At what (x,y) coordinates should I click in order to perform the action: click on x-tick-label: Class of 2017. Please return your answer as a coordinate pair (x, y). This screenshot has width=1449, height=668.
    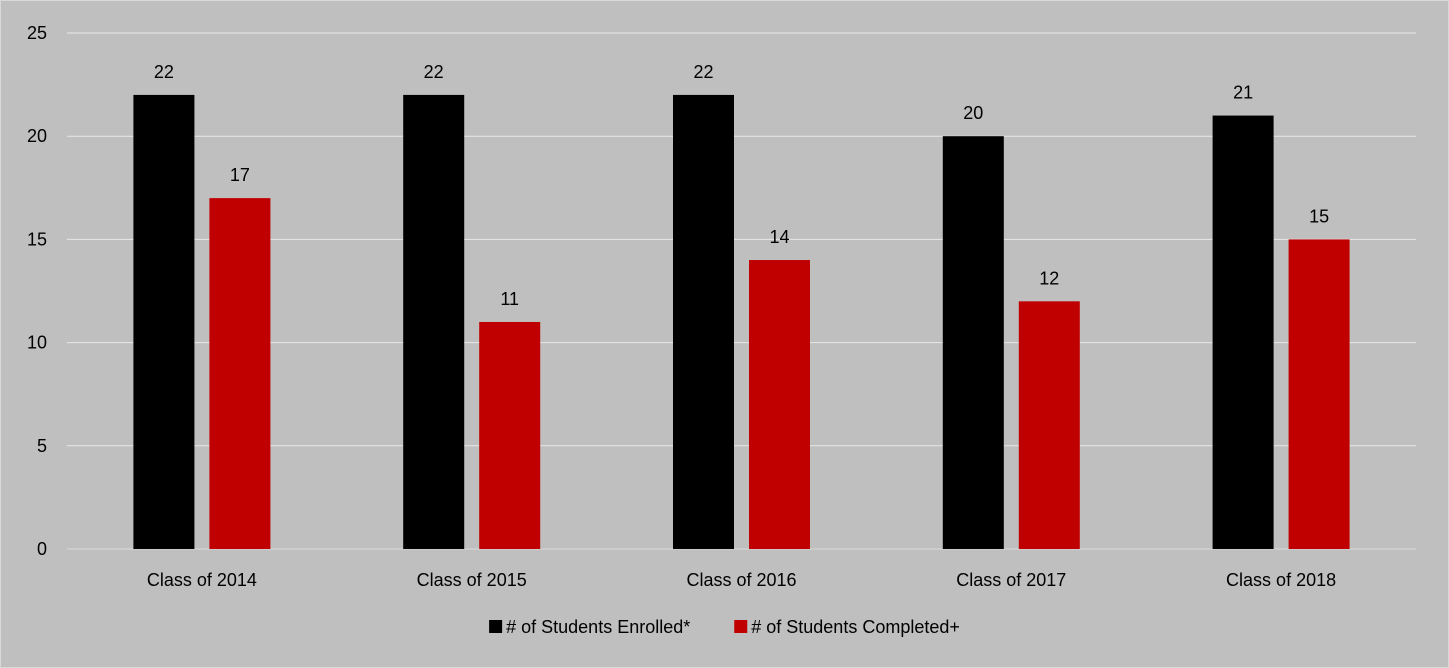
    Looking at the image, I should click on (1011, 580).